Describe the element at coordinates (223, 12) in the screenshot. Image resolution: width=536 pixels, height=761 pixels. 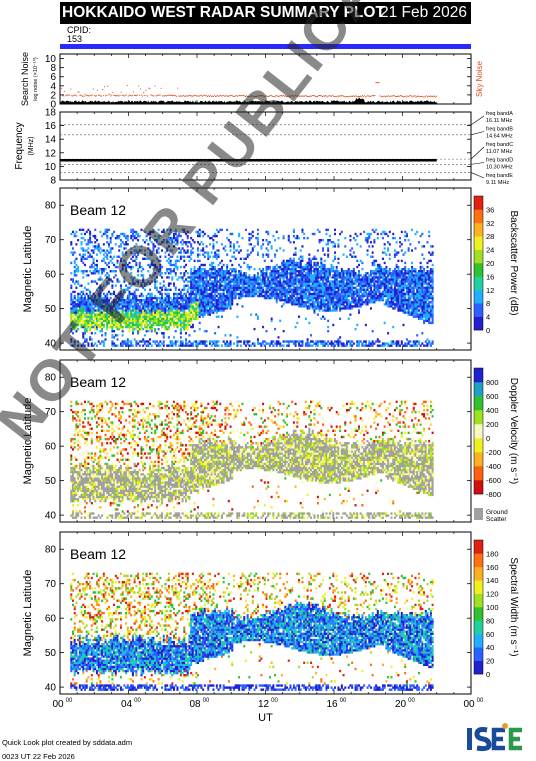
I see `plot-title: HOKKAIDO WEST RADAR SUMMARY PLOT` at that location.